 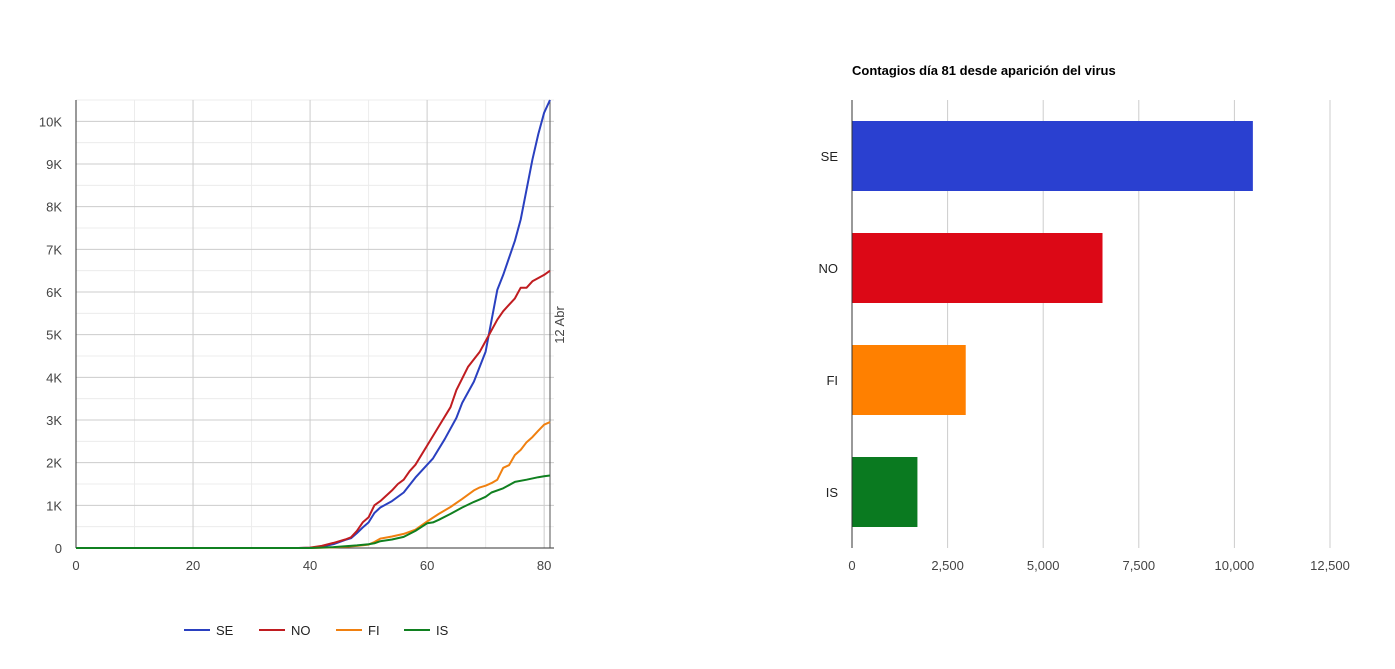 What do you see at coordinates (947, 565) in the screenshot?
I see `x-tick-label: 2,500` at bounding box center [947, 565].